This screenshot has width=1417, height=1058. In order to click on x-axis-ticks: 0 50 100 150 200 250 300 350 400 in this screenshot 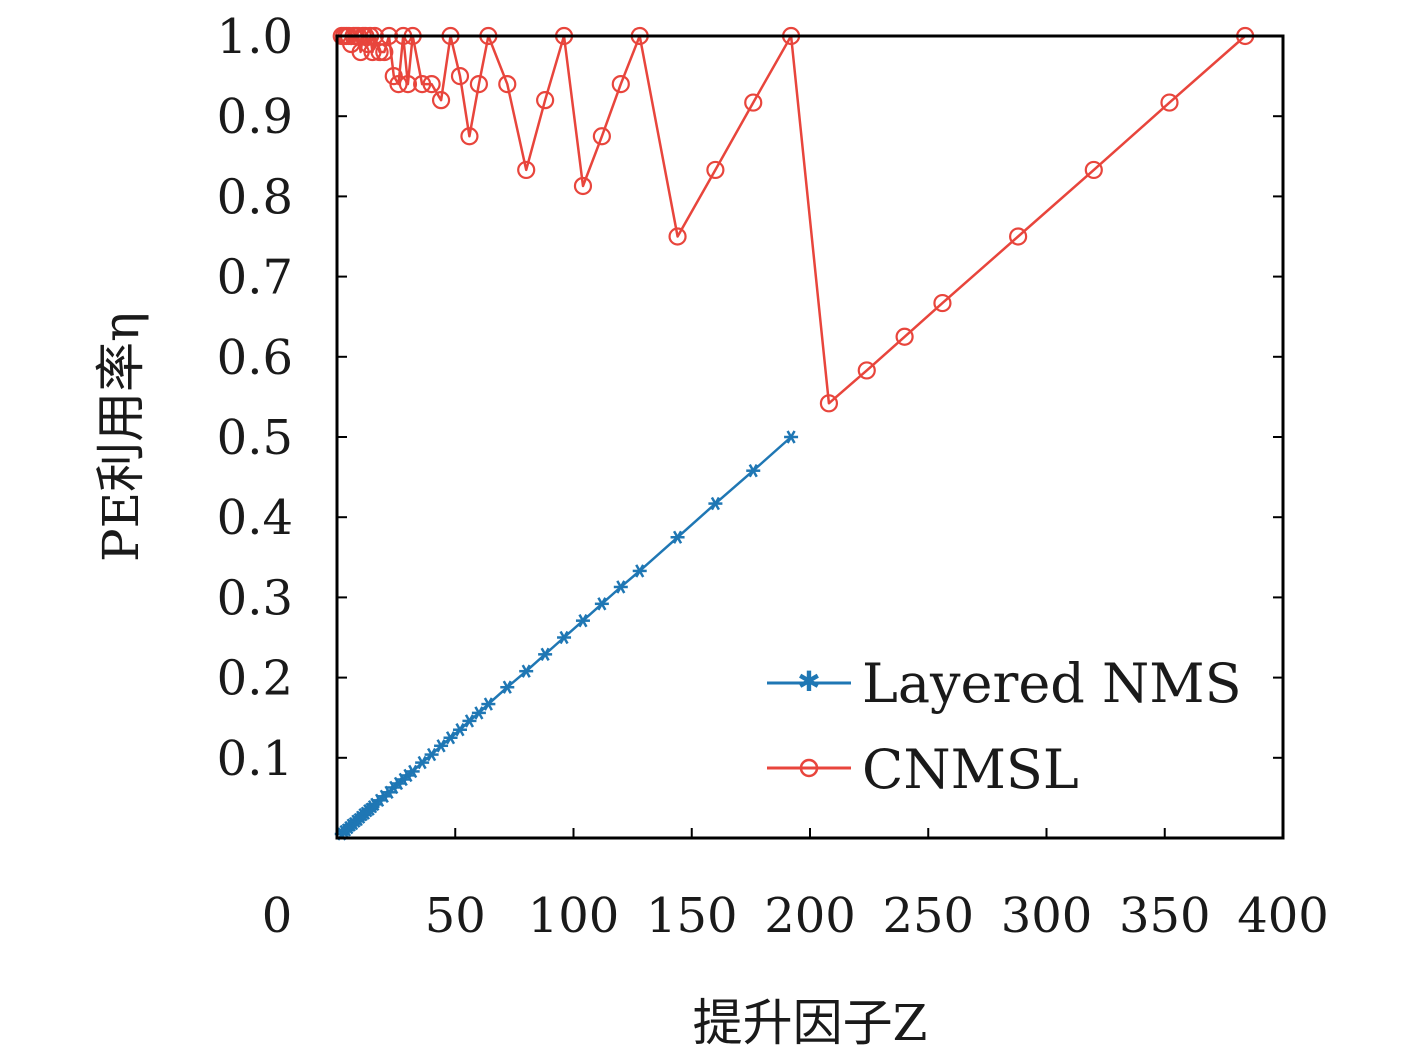, I will do `click(795, 886)`.